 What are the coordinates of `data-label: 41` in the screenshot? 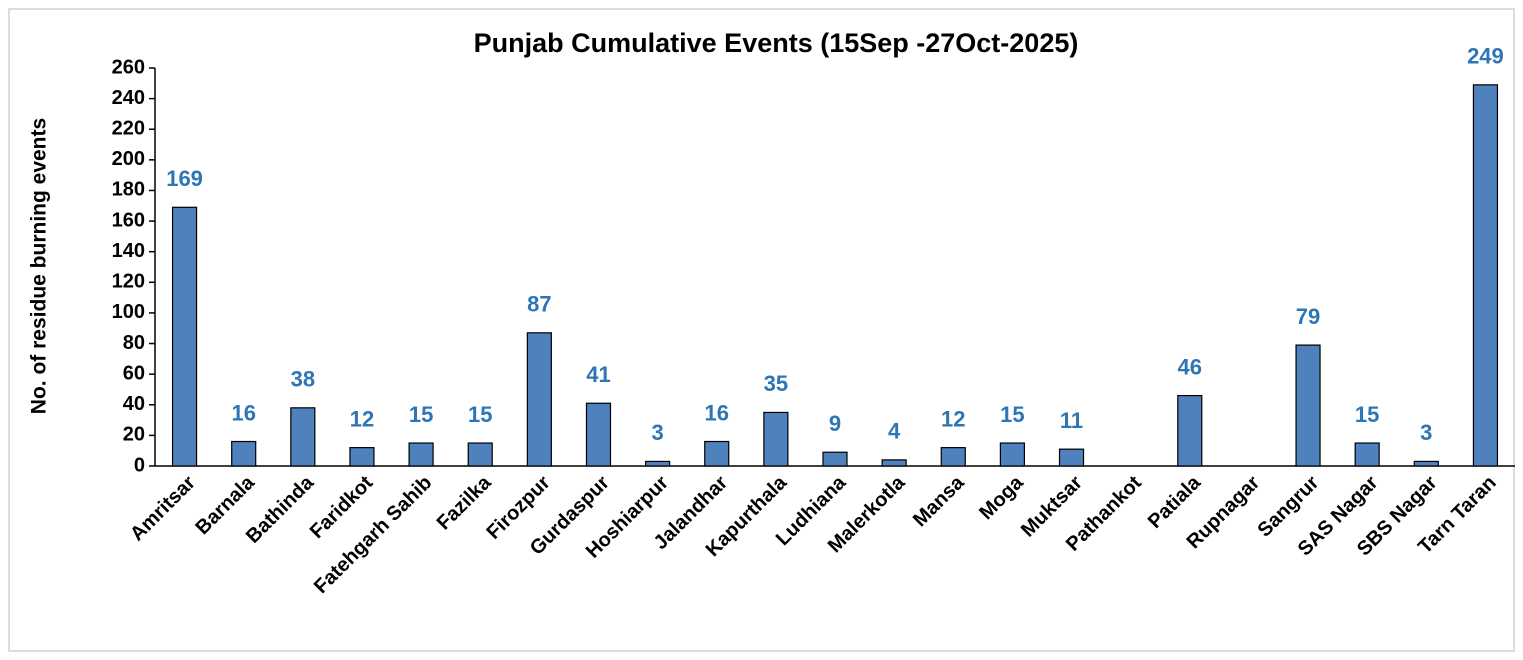 It's located at (598, 374).